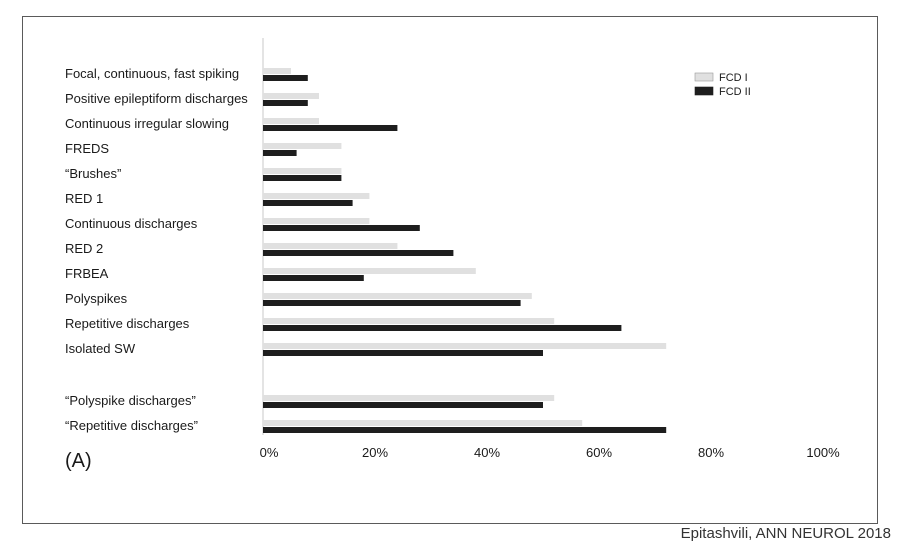  I want to click on x-tick-label: 20%, so click(375, 452).